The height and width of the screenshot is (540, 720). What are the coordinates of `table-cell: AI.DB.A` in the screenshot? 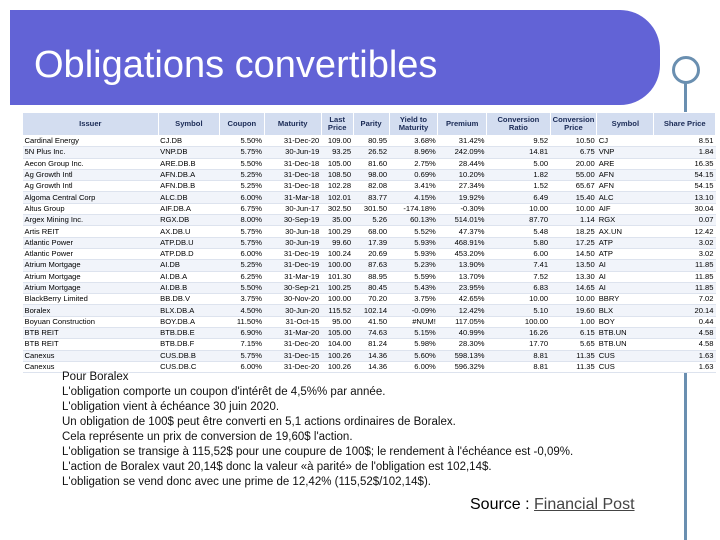 It's located at (189, 277).